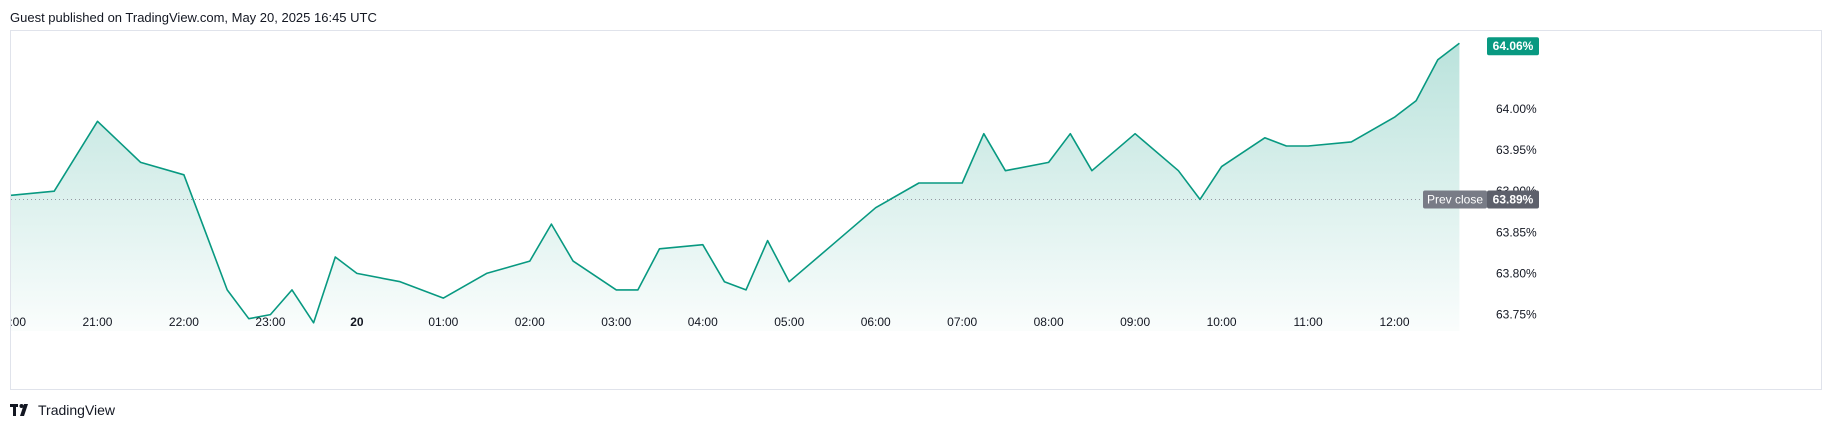 Image resolution: width=1831 pixels, height=430 pixels. Describe the element at coordinates (1395, 322) in the screenshot. I see `x-tick-label: 12:00` at that location.